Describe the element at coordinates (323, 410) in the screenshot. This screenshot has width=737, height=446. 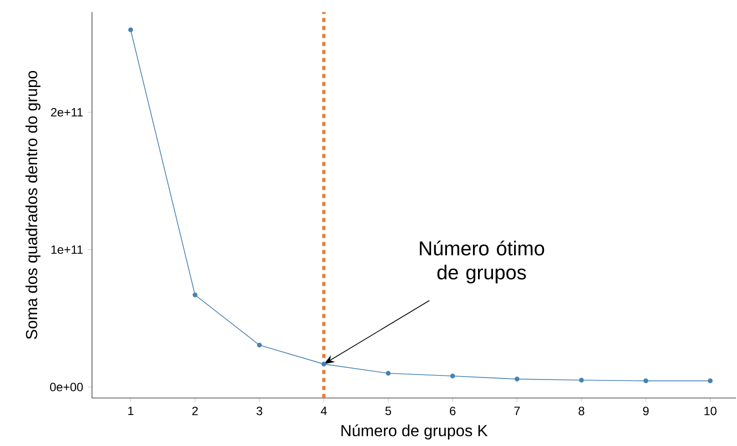
I see `x-tick-label: 4` at that location.